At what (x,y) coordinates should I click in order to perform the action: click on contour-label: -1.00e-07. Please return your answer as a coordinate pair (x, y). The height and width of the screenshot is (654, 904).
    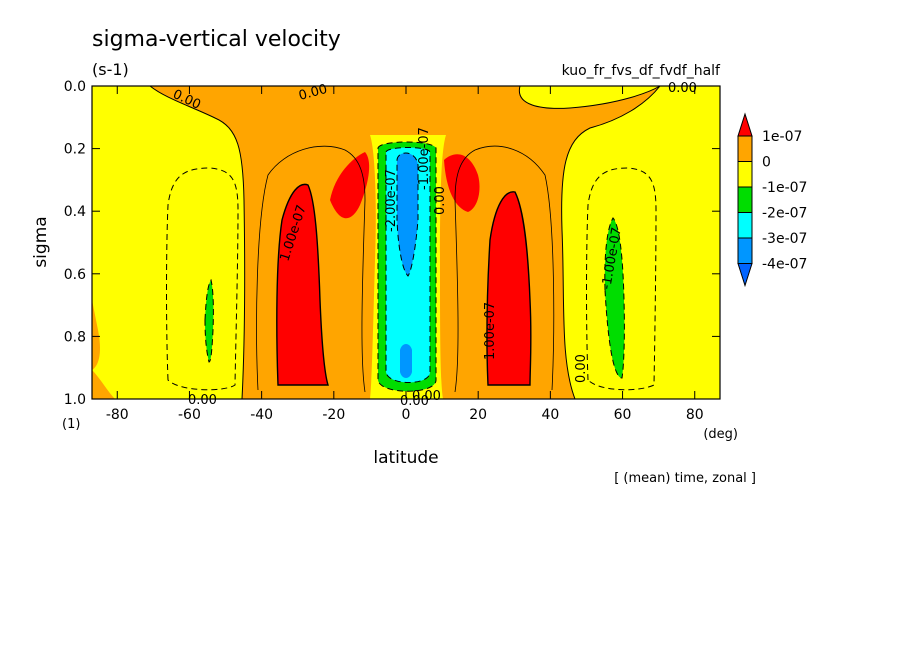
    Looking at the image, I should click on (424, 158).